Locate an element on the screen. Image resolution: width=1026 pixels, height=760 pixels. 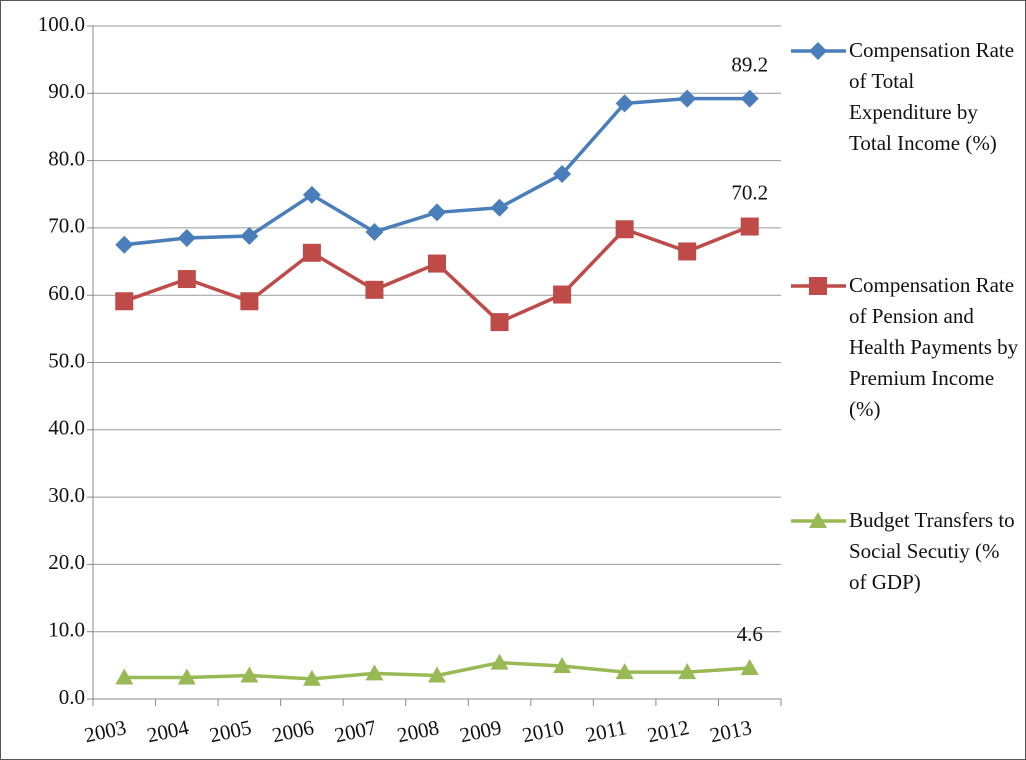
data-label: 89.2 is located at coordinates (749, 64).